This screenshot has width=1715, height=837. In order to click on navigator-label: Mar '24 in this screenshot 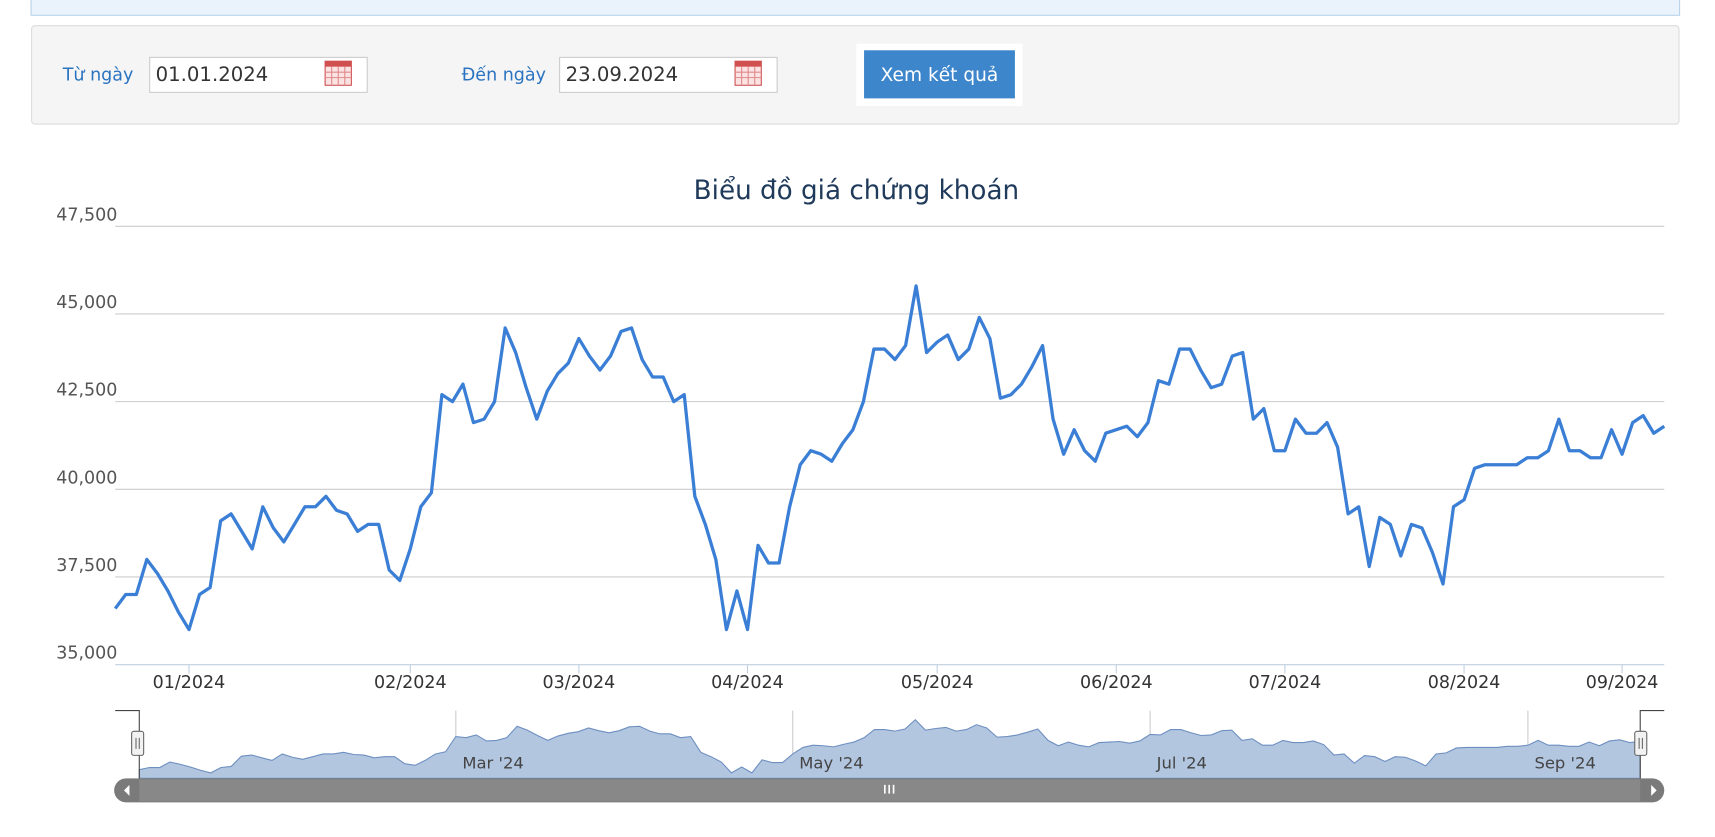, I will do `click(492, 763)`.